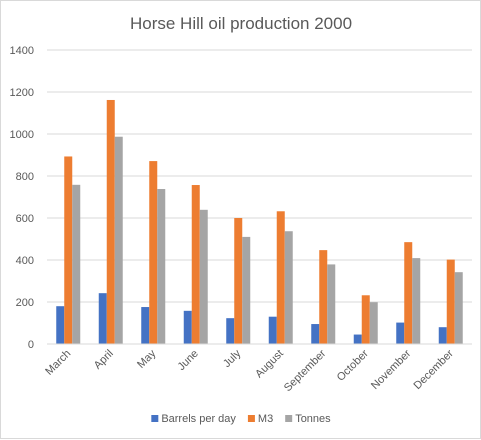 The width and height of the screenshot is (481, 440). What do you see at coordinates (155, 418) in the screenshot?
I see `legend-swatch-barrels-per-day` at bounding box center [155, 418].